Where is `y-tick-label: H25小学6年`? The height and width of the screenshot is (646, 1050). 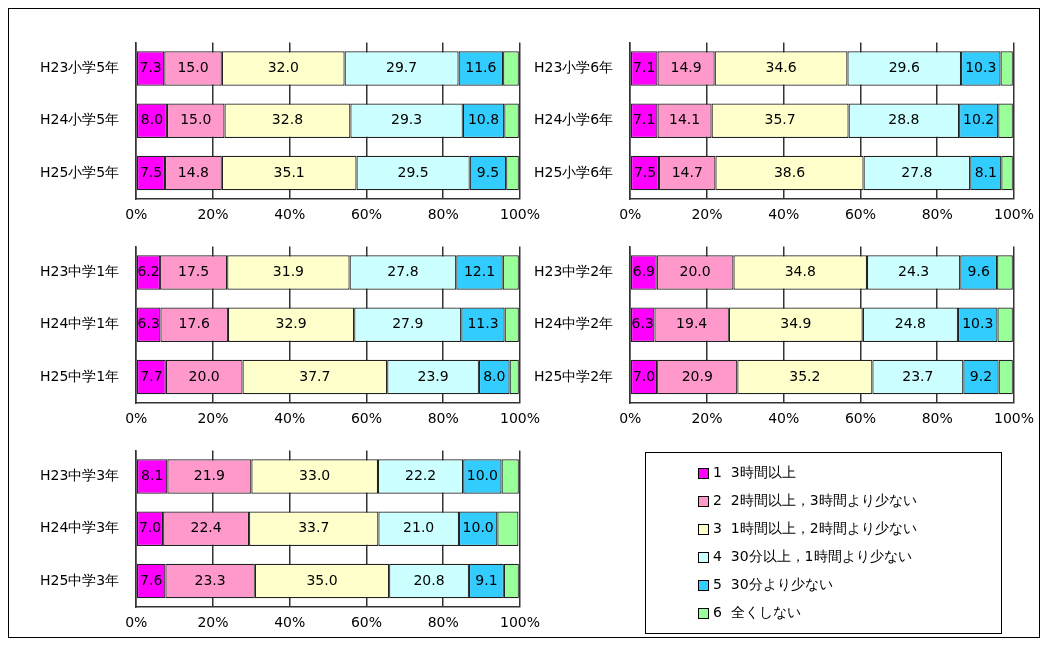
y-tick-label: H25小学6年 is located at coordinates (574, 171).